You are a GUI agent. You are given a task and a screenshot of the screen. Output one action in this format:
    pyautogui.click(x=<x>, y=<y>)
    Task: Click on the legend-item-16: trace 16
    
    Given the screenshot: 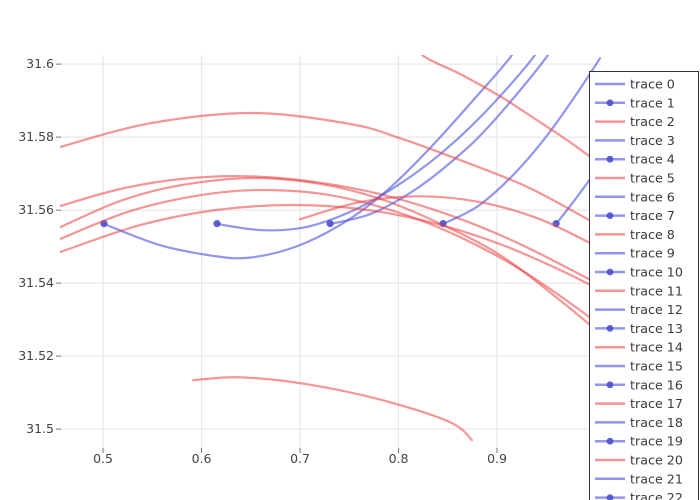 What is the action you would take?
    pyautogui.click(x=639, y=384)
    